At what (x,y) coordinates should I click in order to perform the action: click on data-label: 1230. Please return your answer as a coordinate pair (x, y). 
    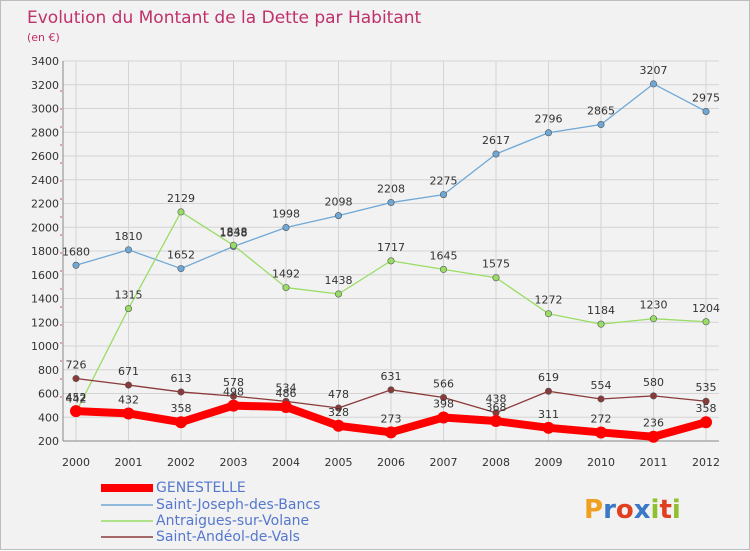
    Looking at the image, I should click on (654, 305).